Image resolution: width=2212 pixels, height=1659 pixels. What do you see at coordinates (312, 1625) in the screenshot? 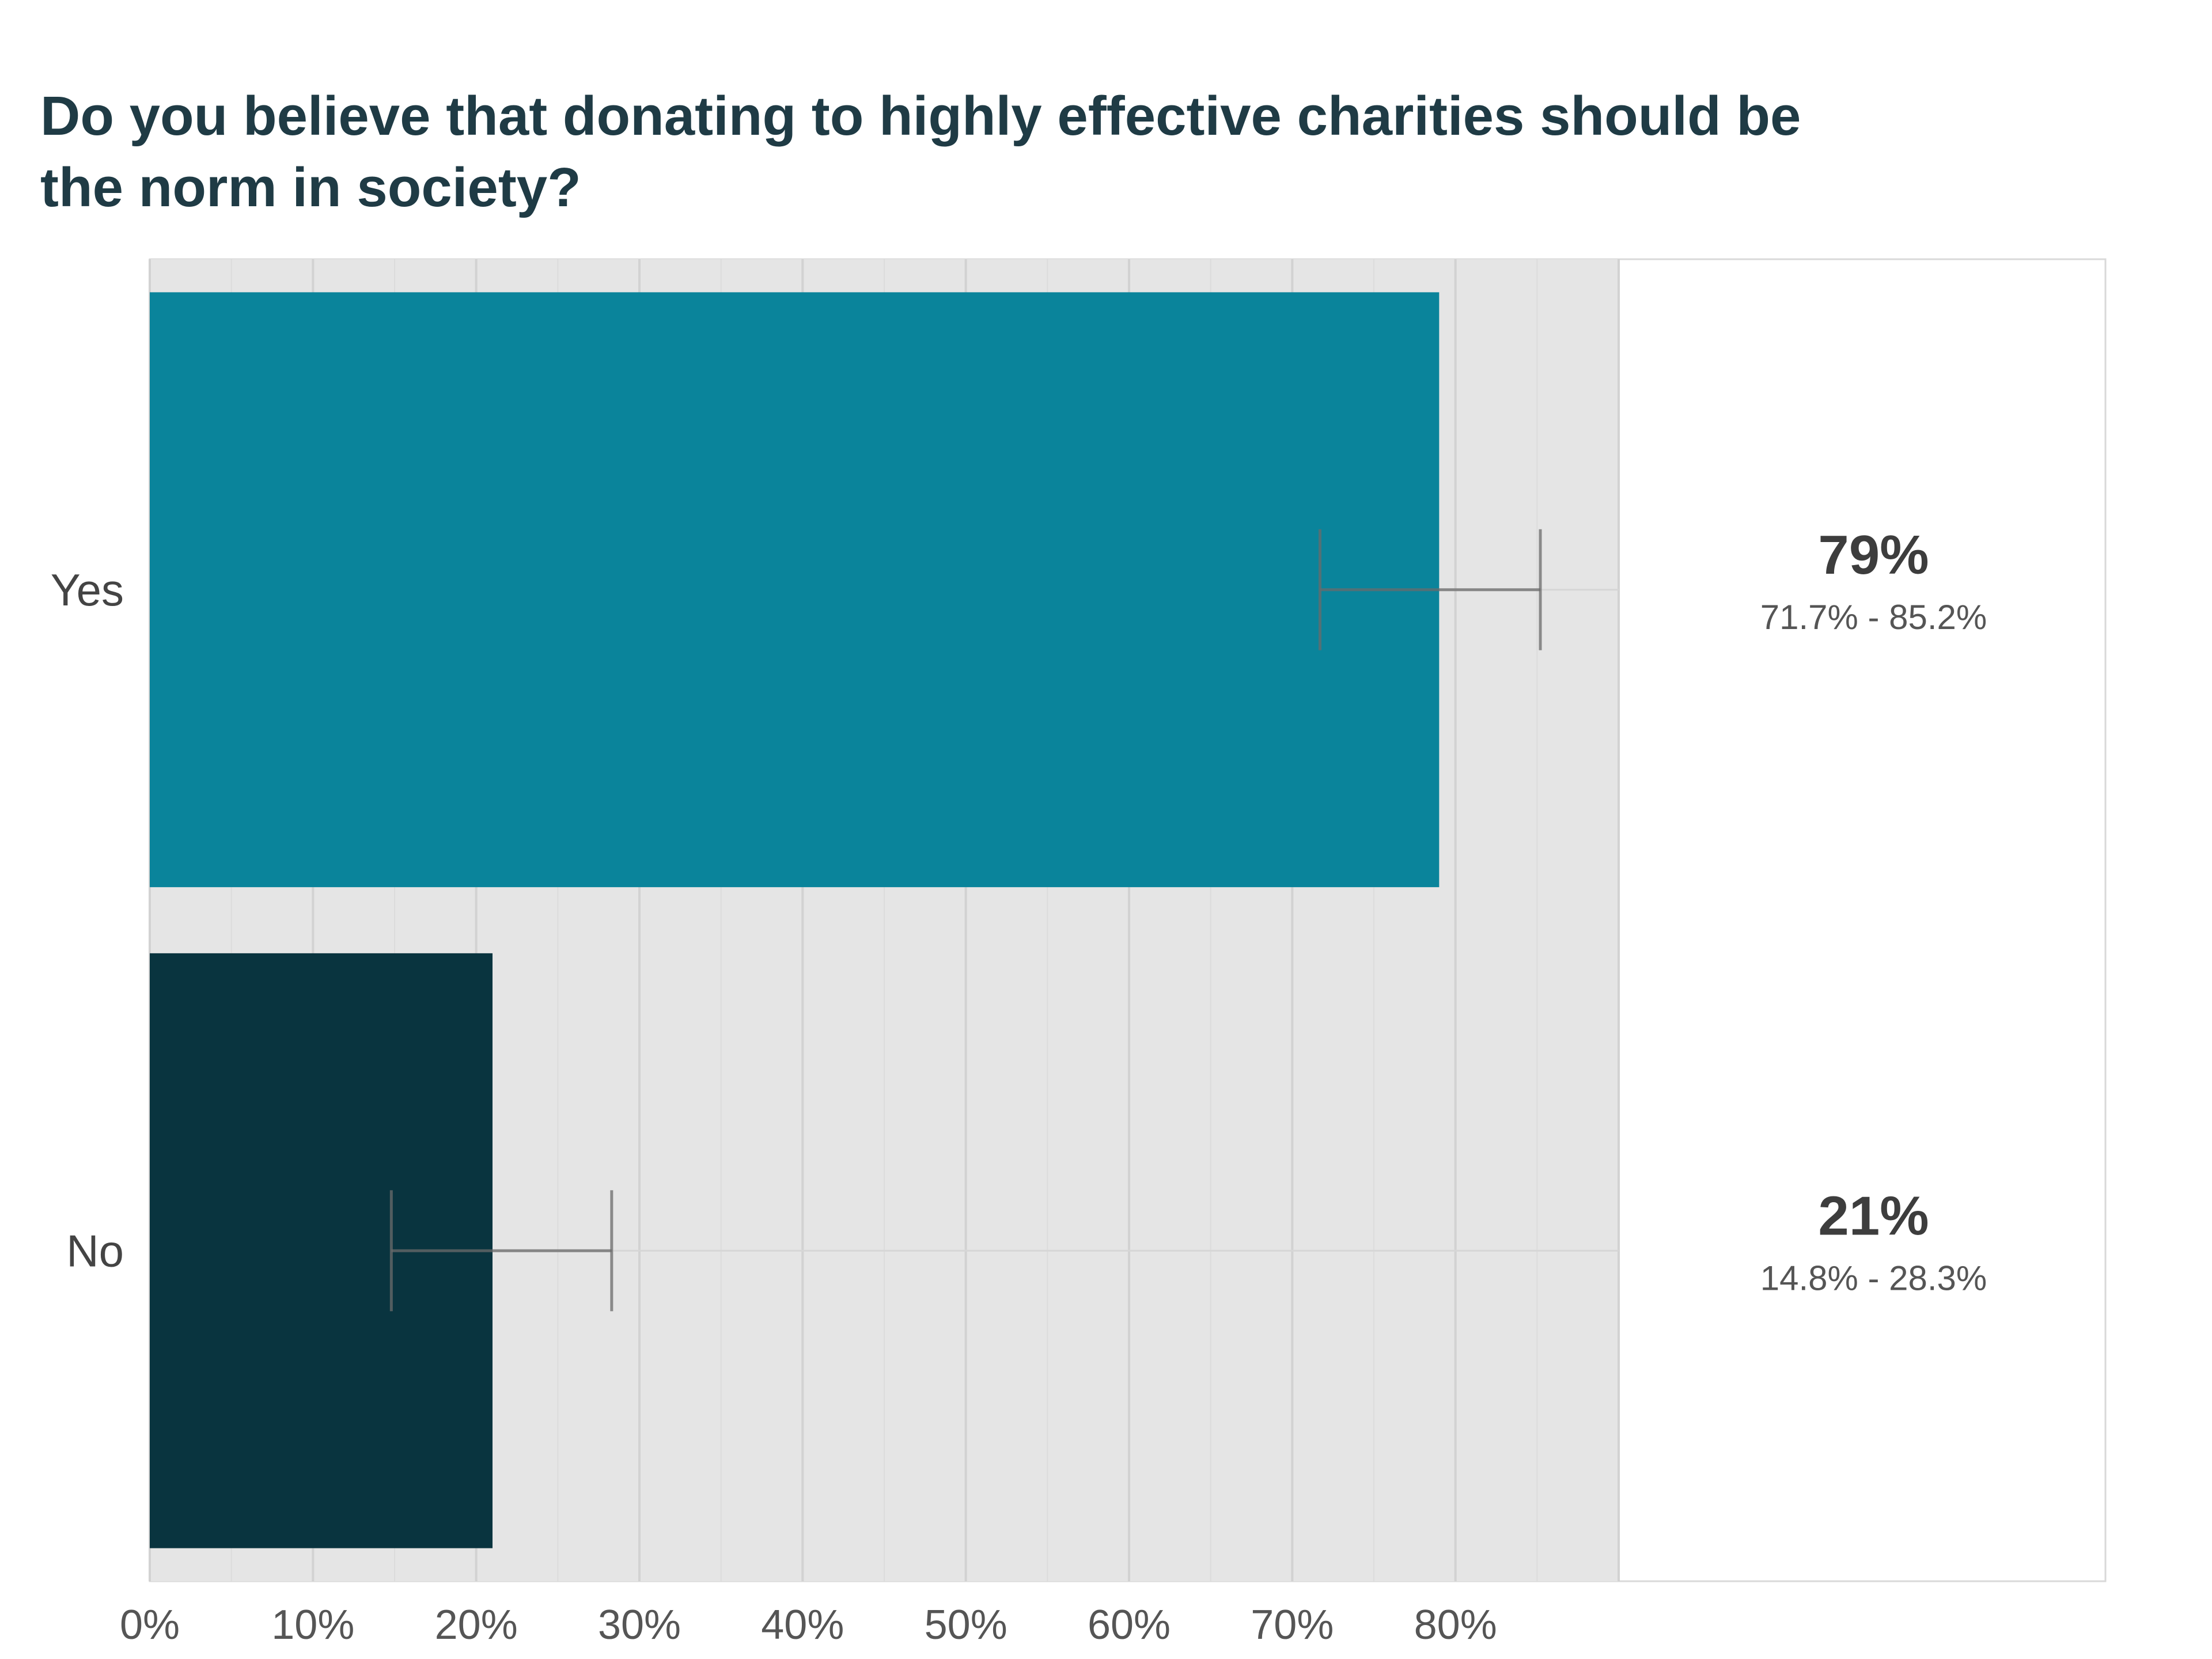
I see `x-tick-label: 10%` at bounding box center [312, 1625].